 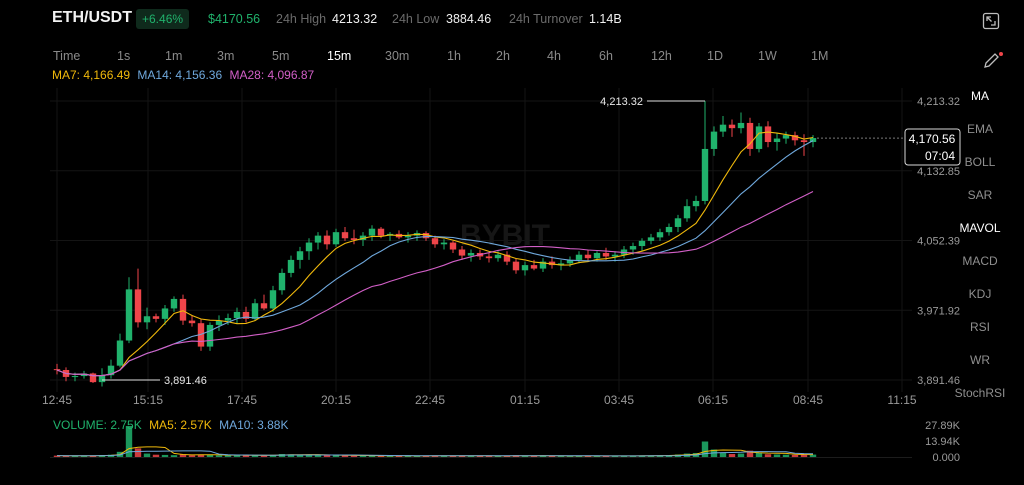 I want to click on fullscreen-icon, so click(x=991, y=21).